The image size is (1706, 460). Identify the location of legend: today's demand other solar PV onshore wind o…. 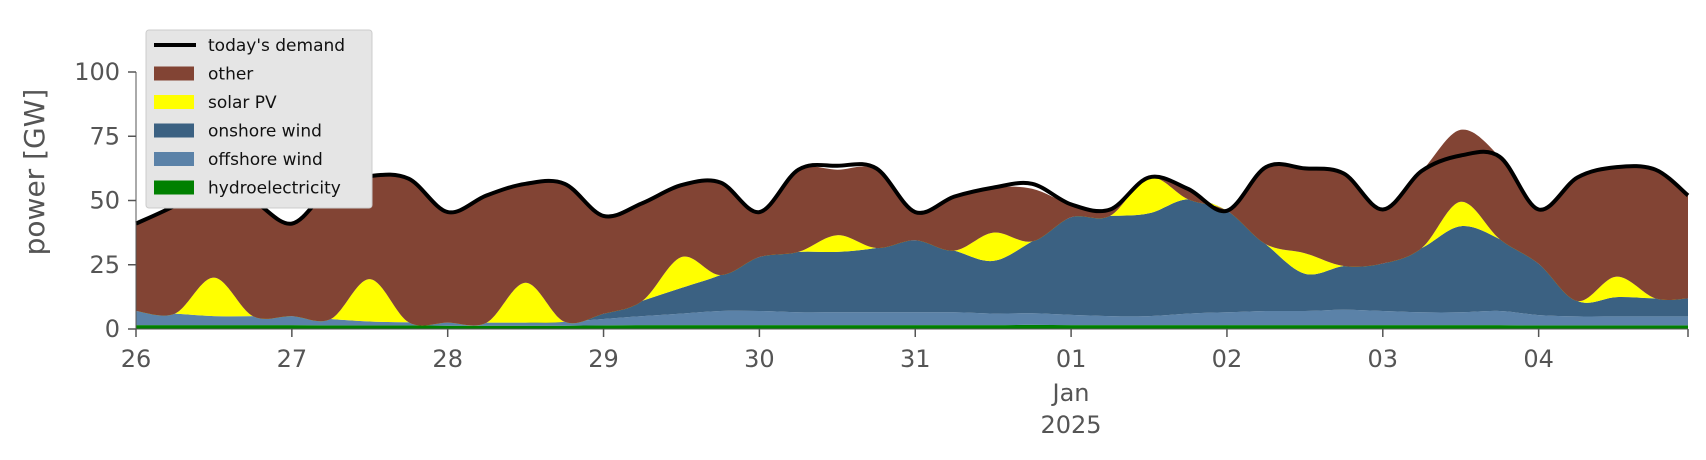
(259, 119).